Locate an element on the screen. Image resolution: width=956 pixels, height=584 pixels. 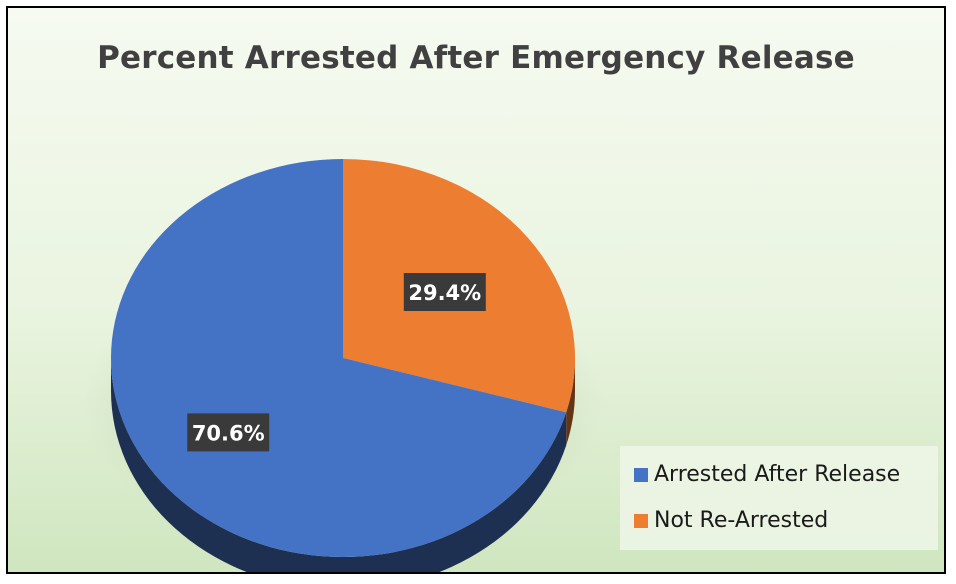
legend: Arrested After Release Not Re-Arrested is located at coordinates (779, 498).